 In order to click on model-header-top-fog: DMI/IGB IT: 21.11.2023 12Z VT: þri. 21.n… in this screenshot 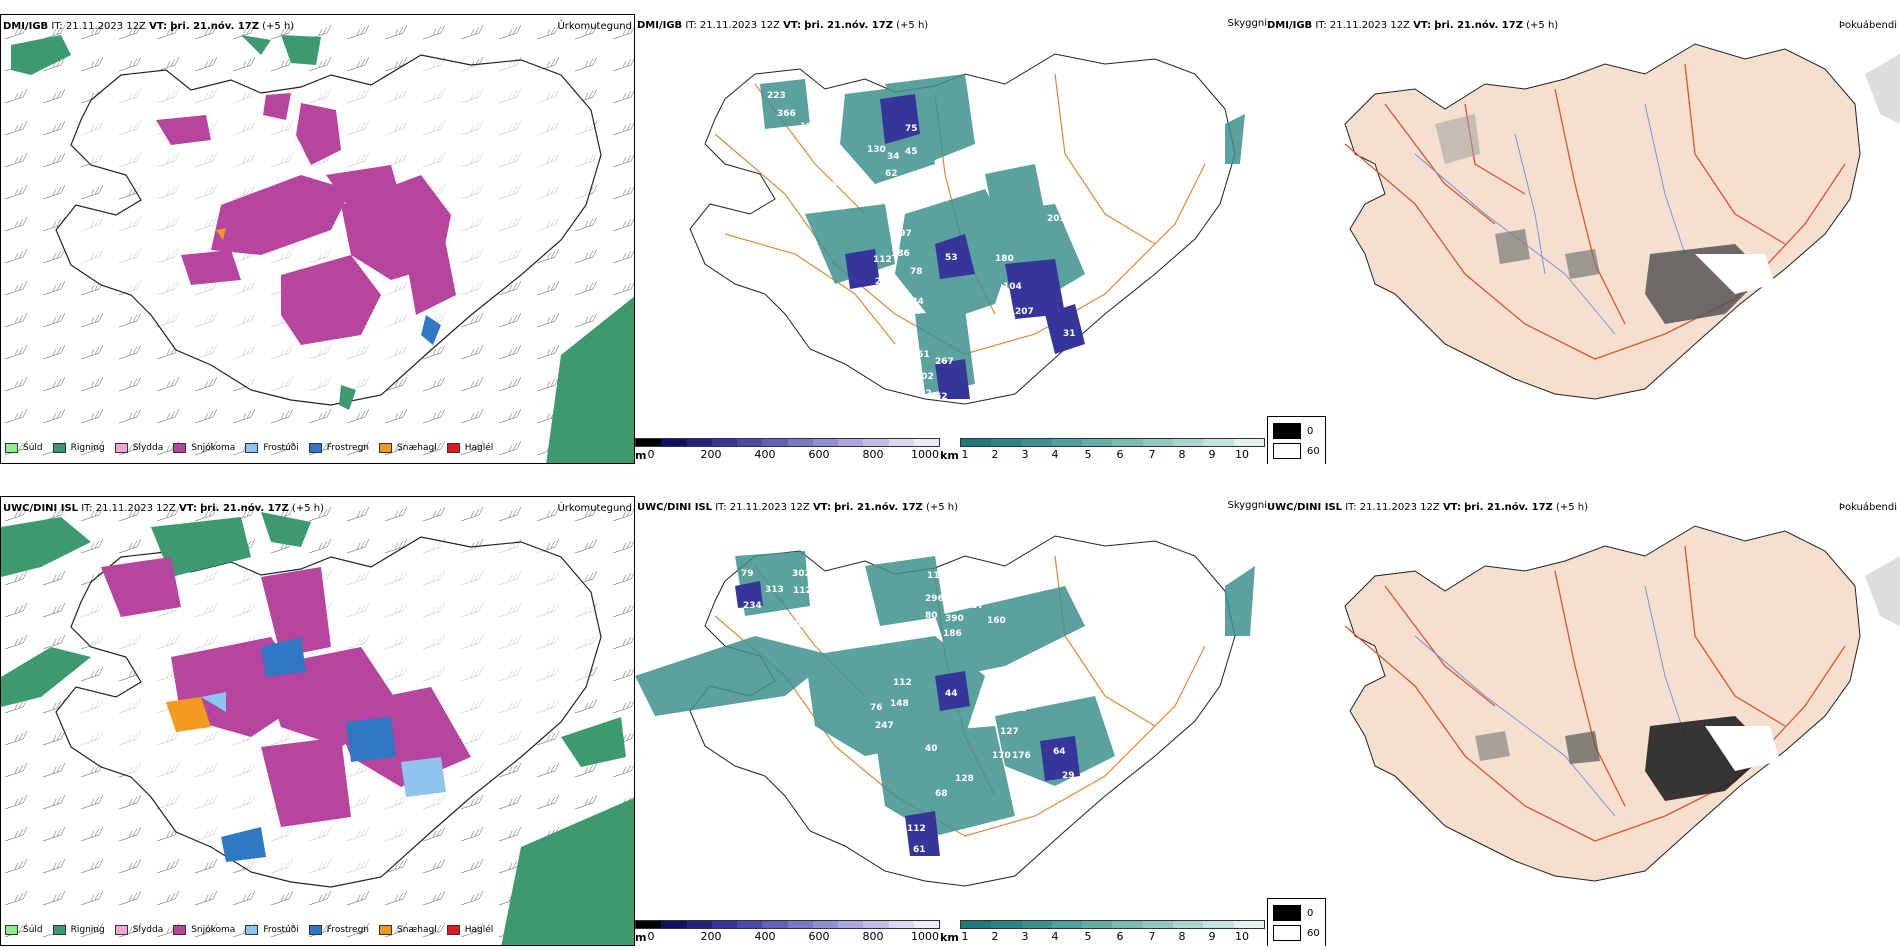, I will do `click(1413, 25)`.